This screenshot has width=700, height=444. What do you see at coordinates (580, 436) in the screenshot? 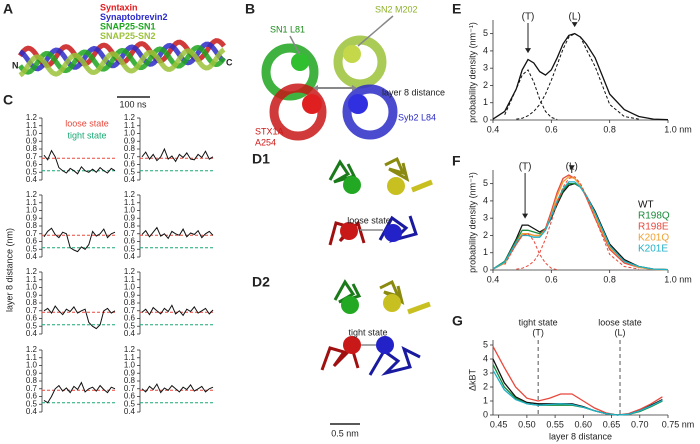
I see `x-axis-label: layer 8 distance` at bounding box center [580, 436].